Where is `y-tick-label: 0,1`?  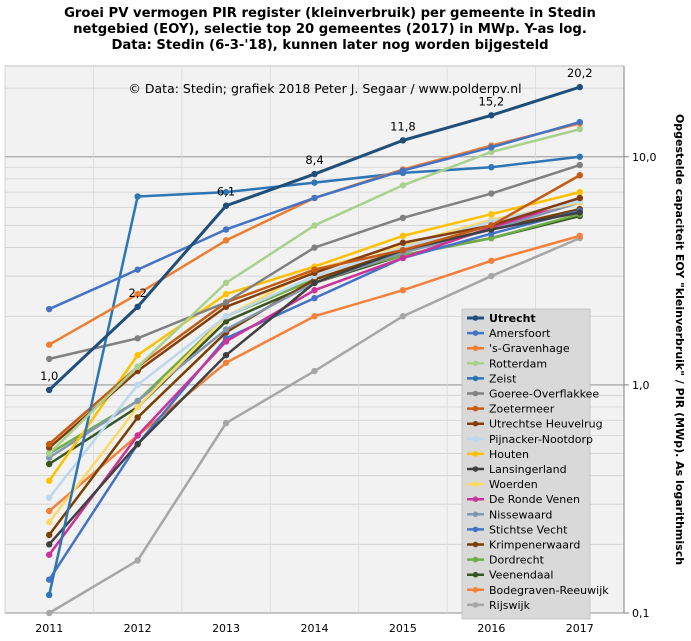
y-tick-label: 0,1 is located at coordinates (641, 613).